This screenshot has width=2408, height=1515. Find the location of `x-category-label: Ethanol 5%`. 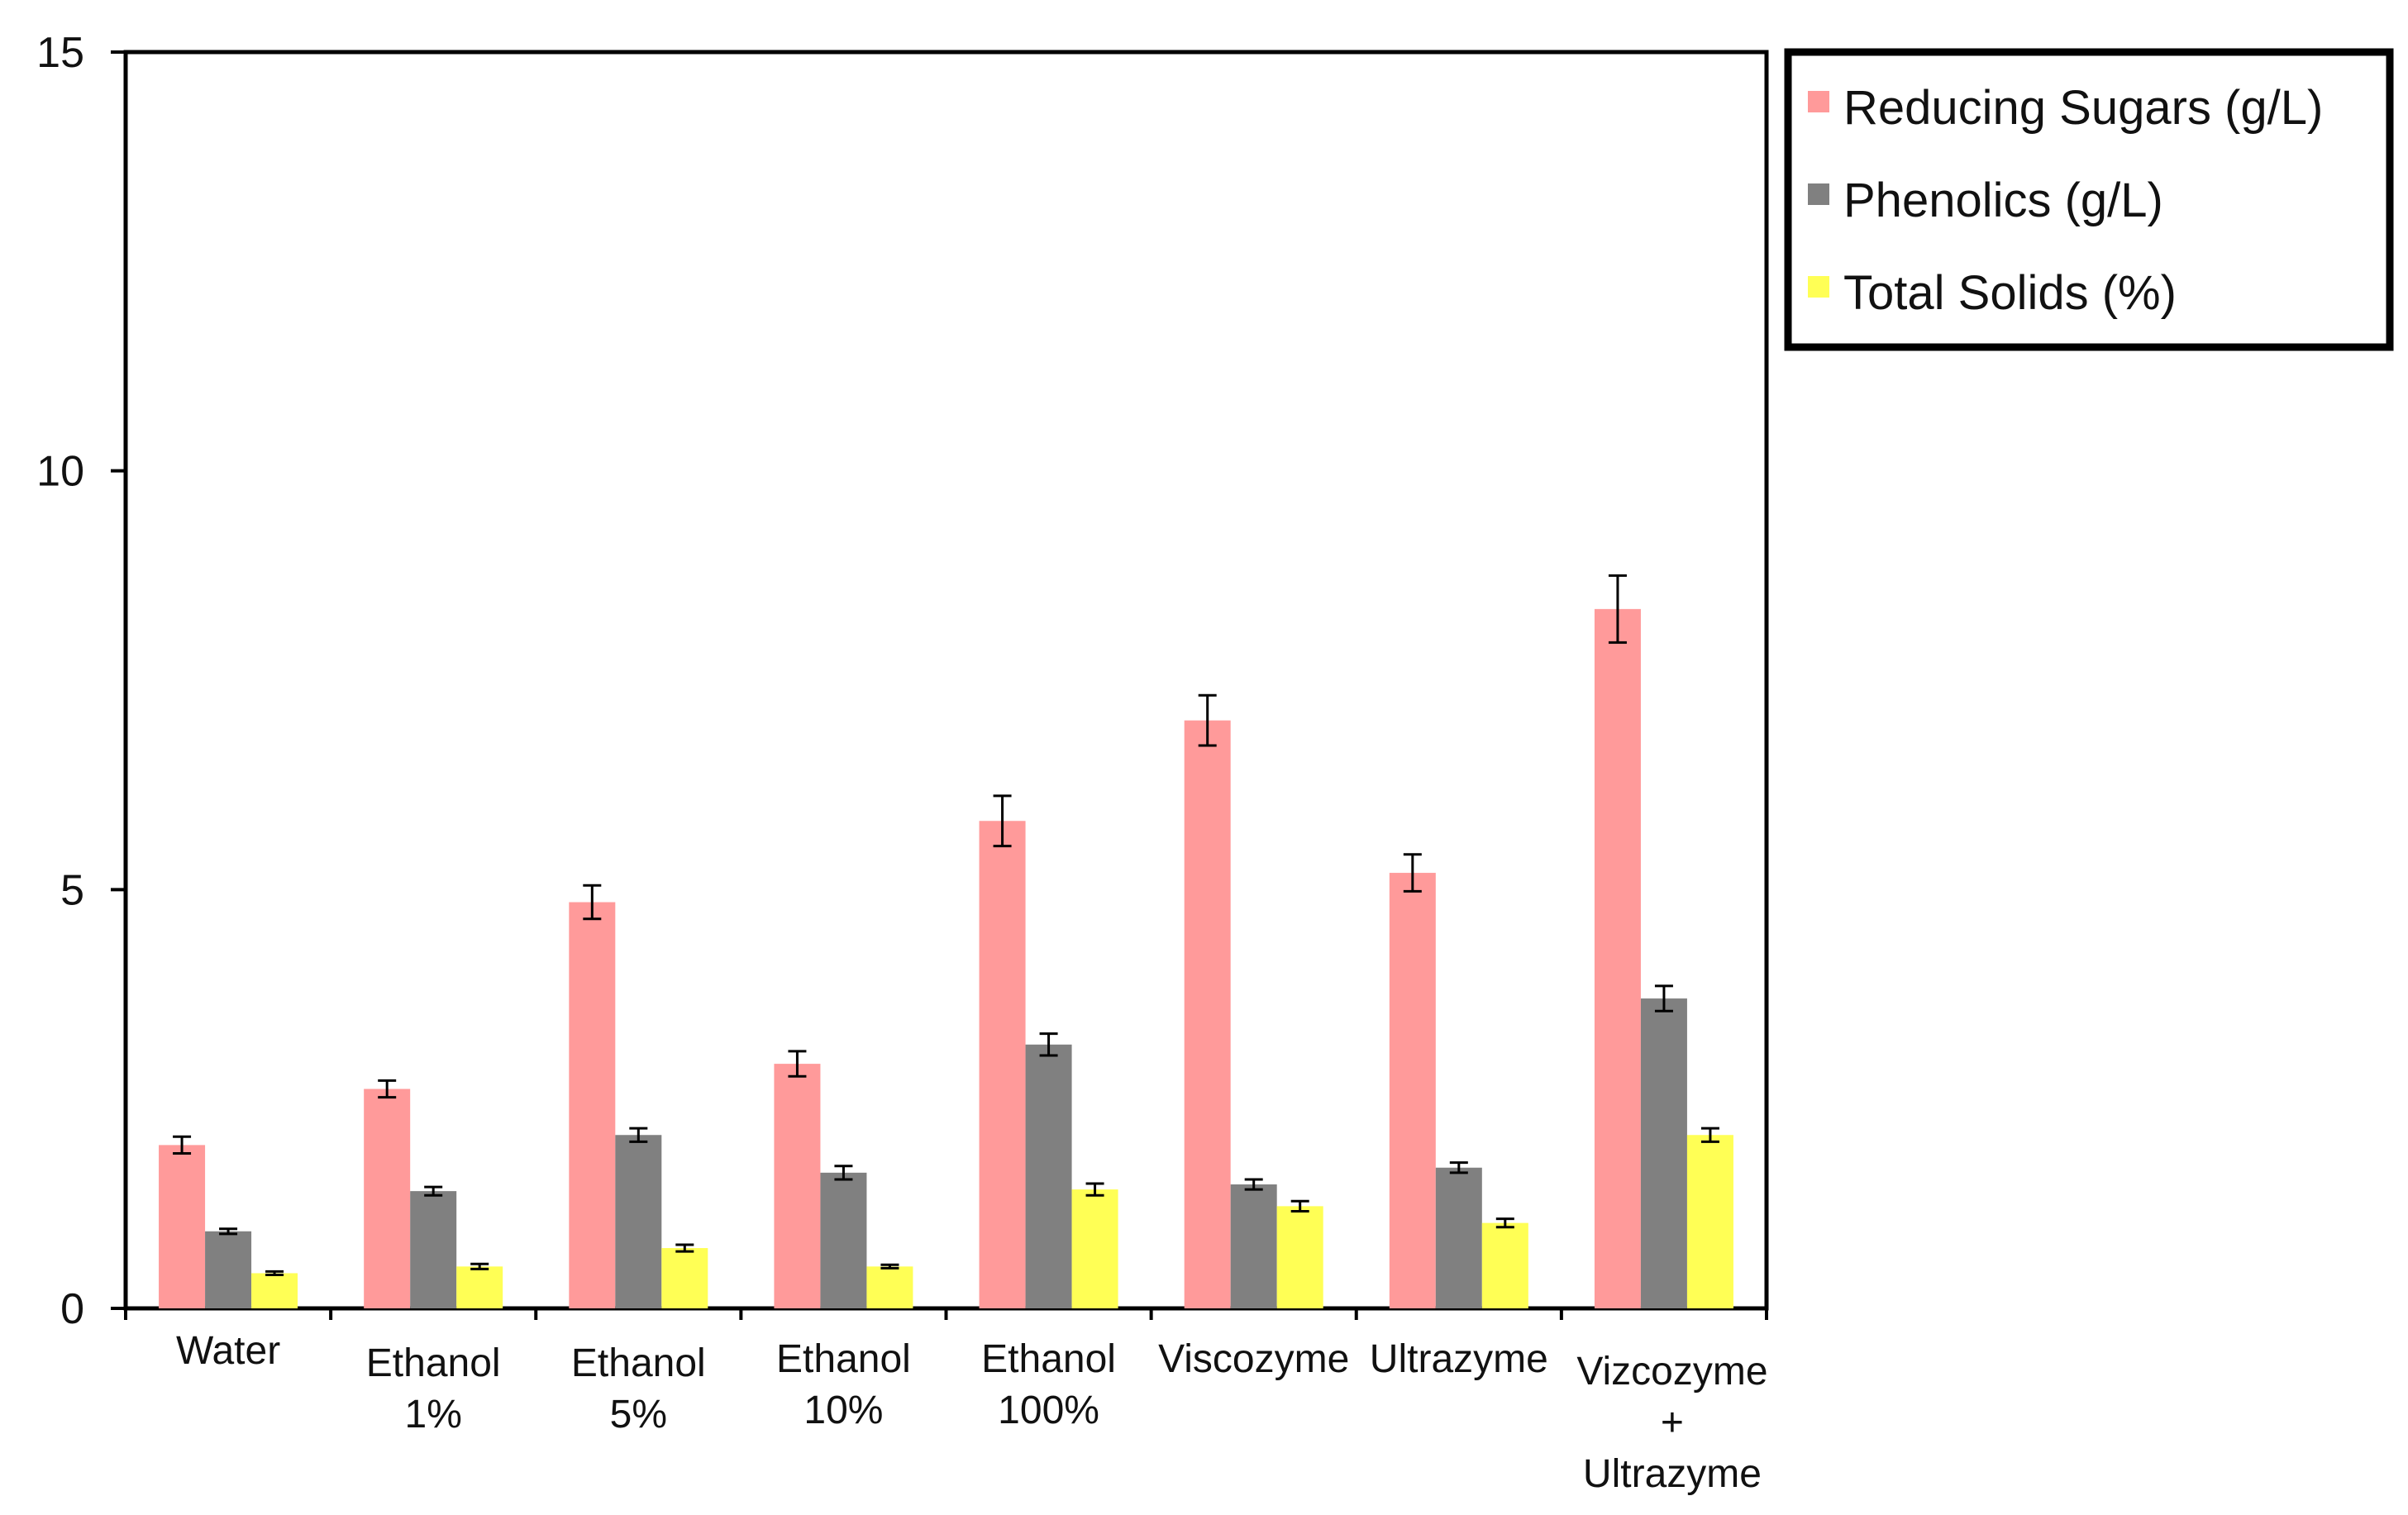

x-category-label: Ethanol 5% is located at coordinates (638, 1388).